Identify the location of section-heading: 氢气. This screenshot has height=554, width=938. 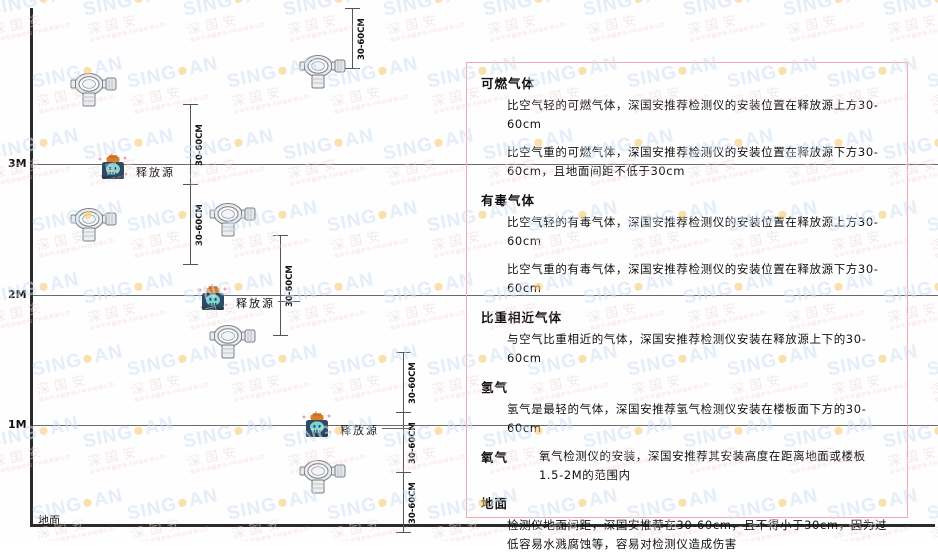
(495, 387).